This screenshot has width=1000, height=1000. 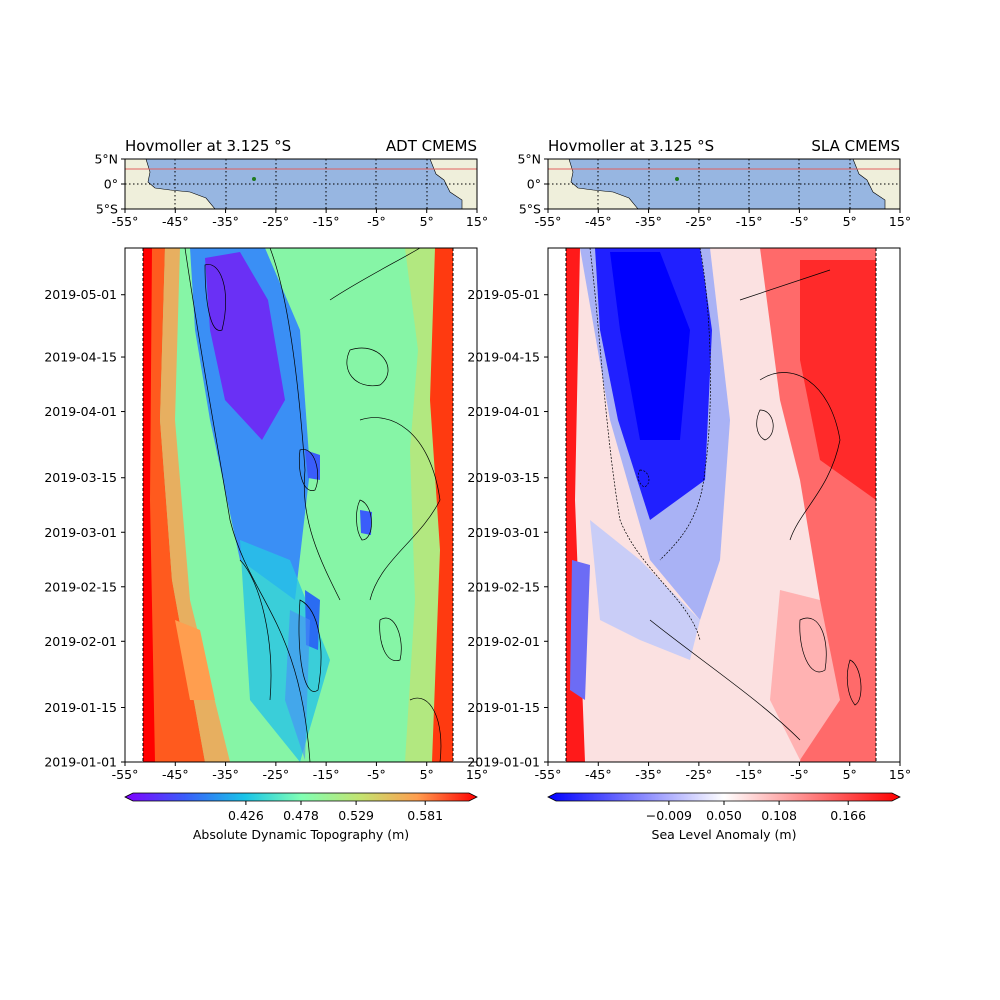 What do you see at coordinates (855, 146) in the screenshot?
I see `right-product-label: SLA CMEMS` at bounding box center [855, 146].